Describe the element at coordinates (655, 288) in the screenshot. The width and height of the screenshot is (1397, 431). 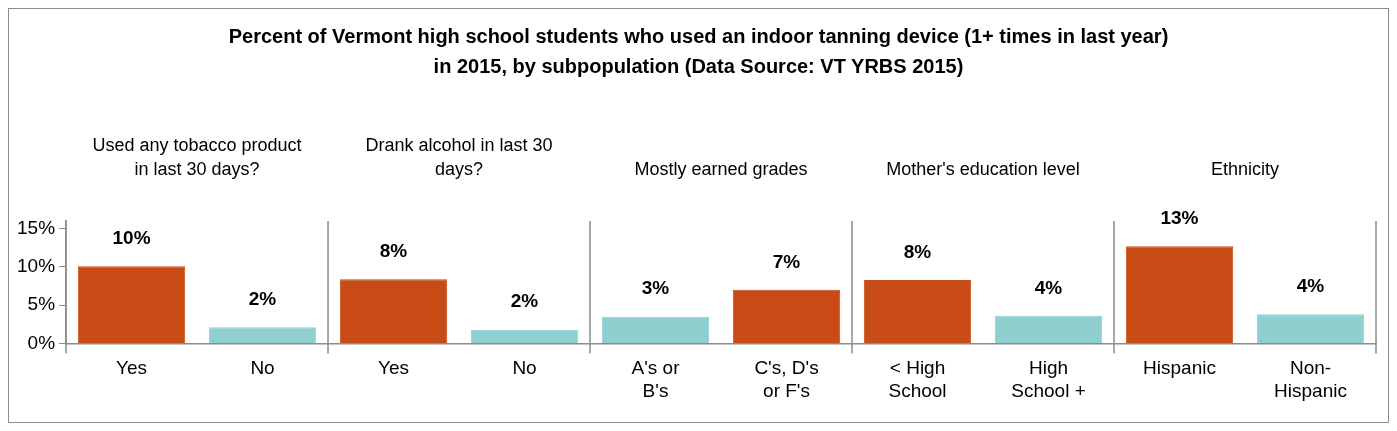
I see `data-label: 3%` at that location.